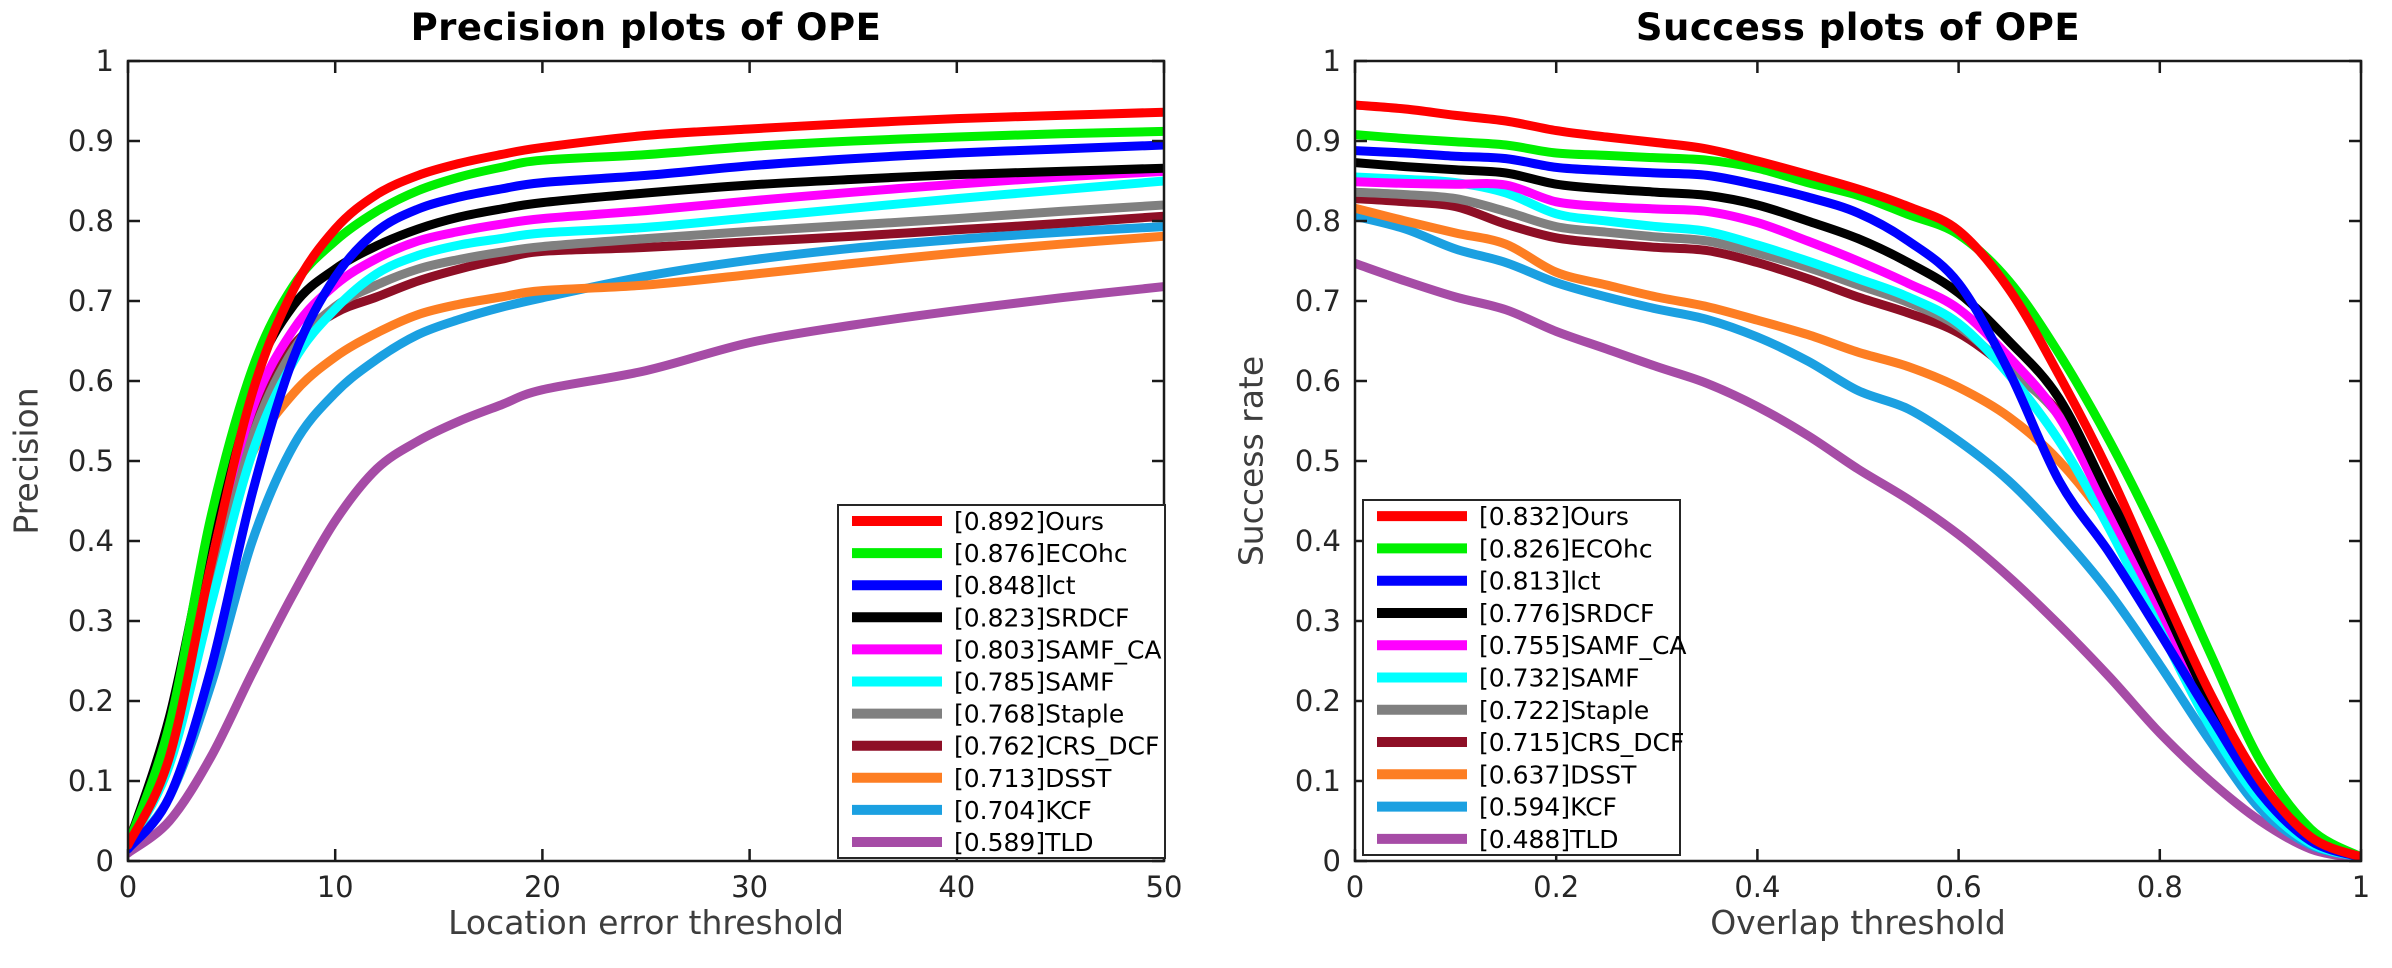 The width and height of the screenshot is (2392, 968). What do you see at coordinates (1558, 774) in the screenshot?
I see `legend-label: [0.637]DSST` at bounding box center [1558, 774].